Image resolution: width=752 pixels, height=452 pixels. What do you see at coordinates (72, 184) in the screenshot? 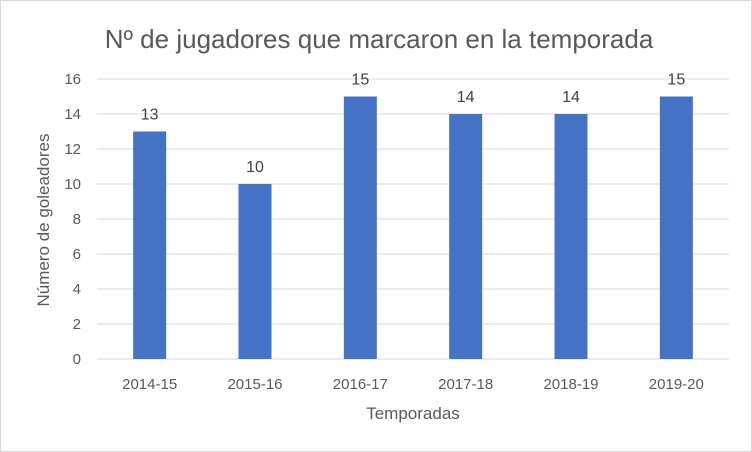
I see `y-tick-label: 10` at bounding box center [72, 184].